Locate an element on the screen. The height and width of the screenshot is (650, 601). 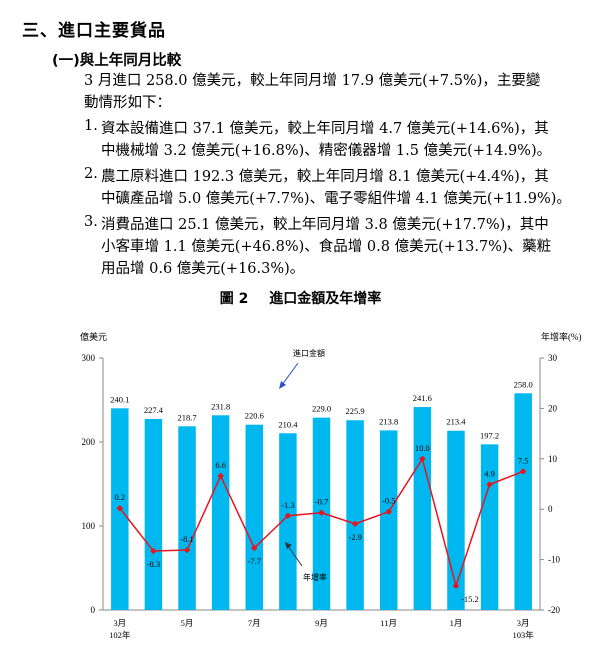
right-axis-label: 年增率(%) is located at coordinates (561, 336).